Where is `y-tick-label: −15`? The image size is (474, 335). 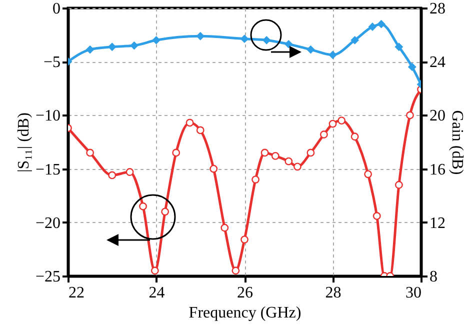 y-tick-label: −15 is located at coordinates (47, 169).